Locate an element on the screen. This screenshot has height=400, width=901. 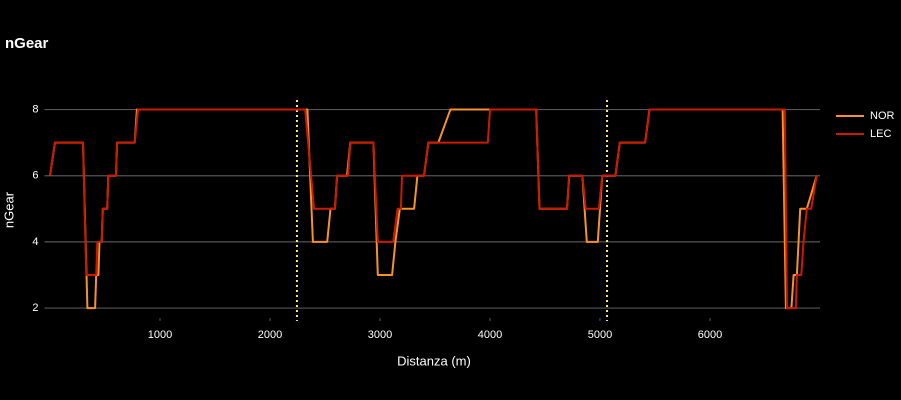
x-tick-label: 6000 is located at coordinates (710, 335).